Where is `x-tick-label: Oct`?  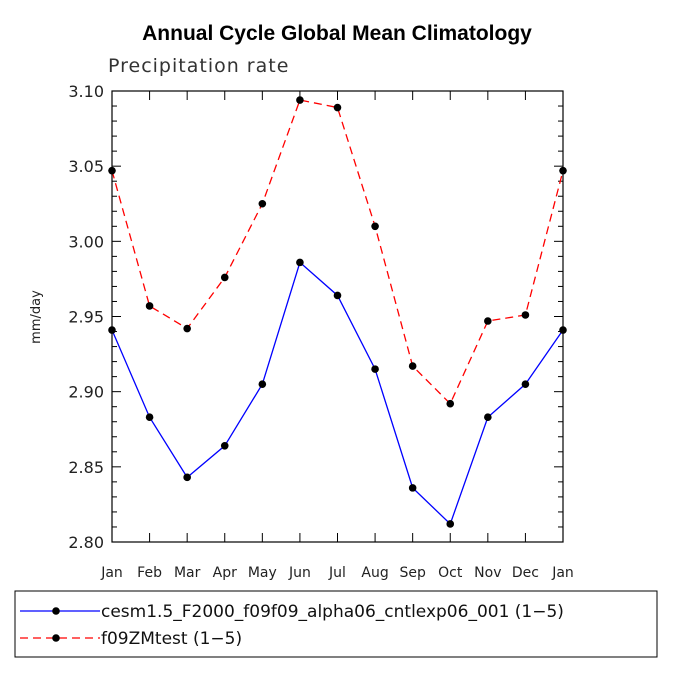 x-tick-label: Oct is located at coordinates (450, 573).